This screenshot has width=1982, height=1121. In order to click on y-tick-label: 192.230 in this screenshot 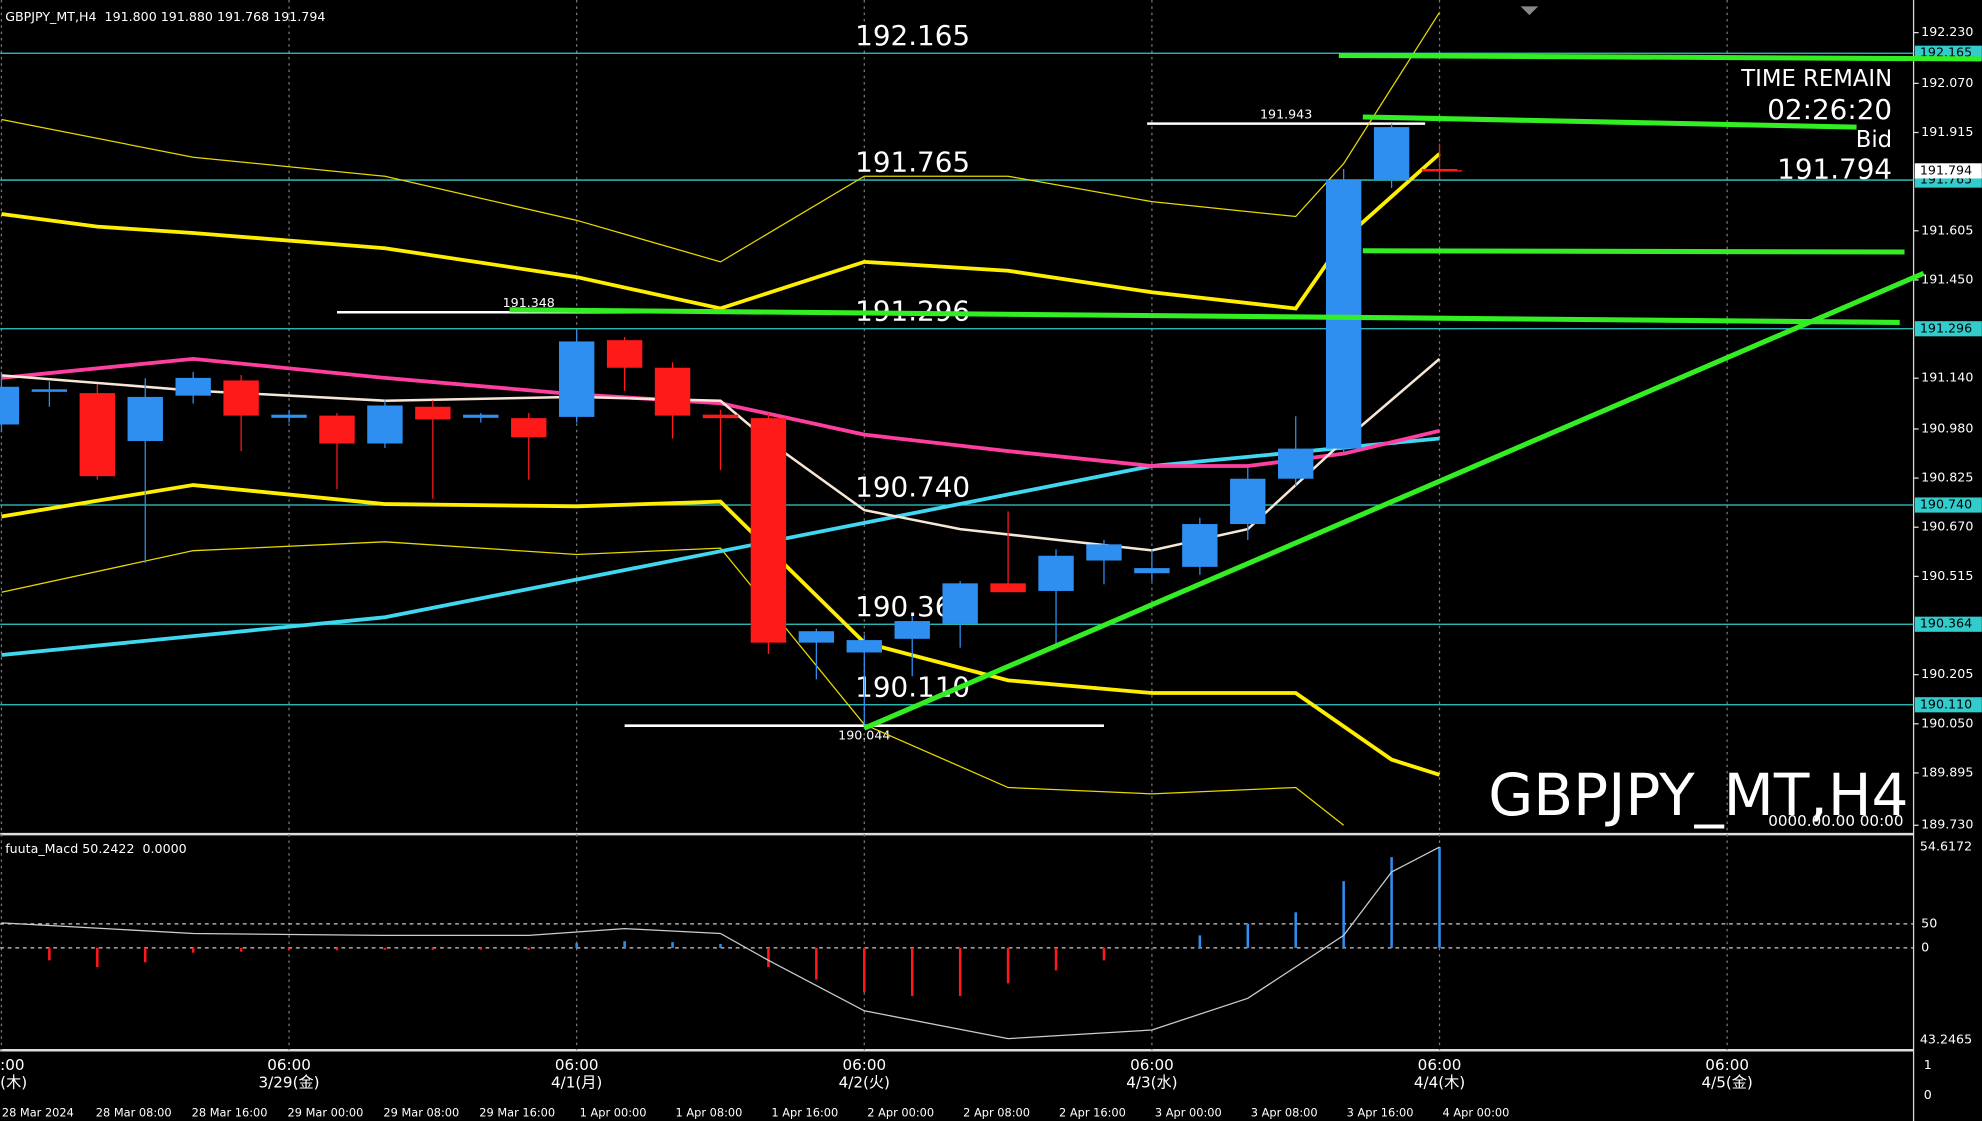, I will do `click(1947, 31)`.